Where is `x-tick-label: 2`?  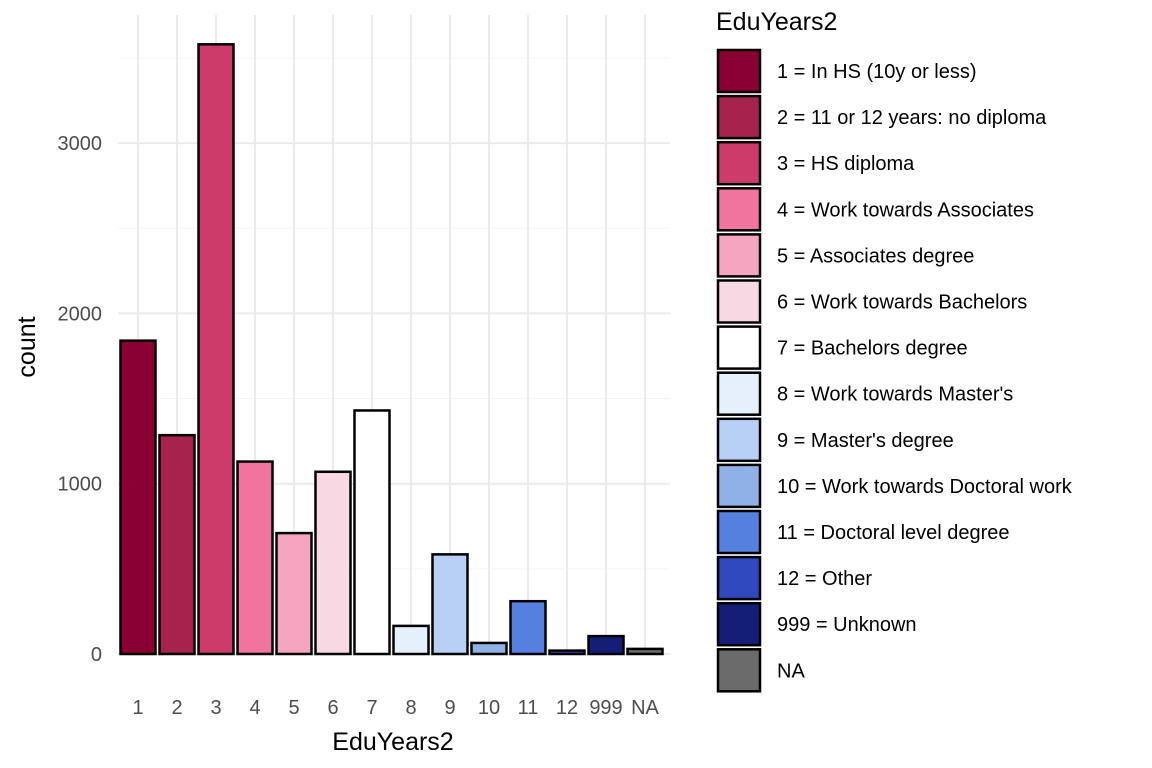
x-tick-label: 2 is located at coordinates (176, 708).